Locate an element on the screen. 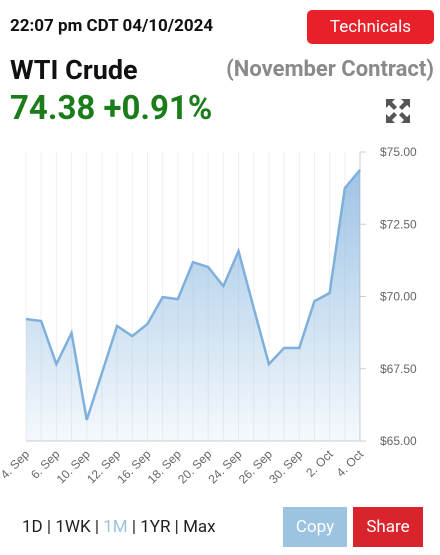 The image size is (440, 555). range-option: 1M is located at coordinates (115, 527).